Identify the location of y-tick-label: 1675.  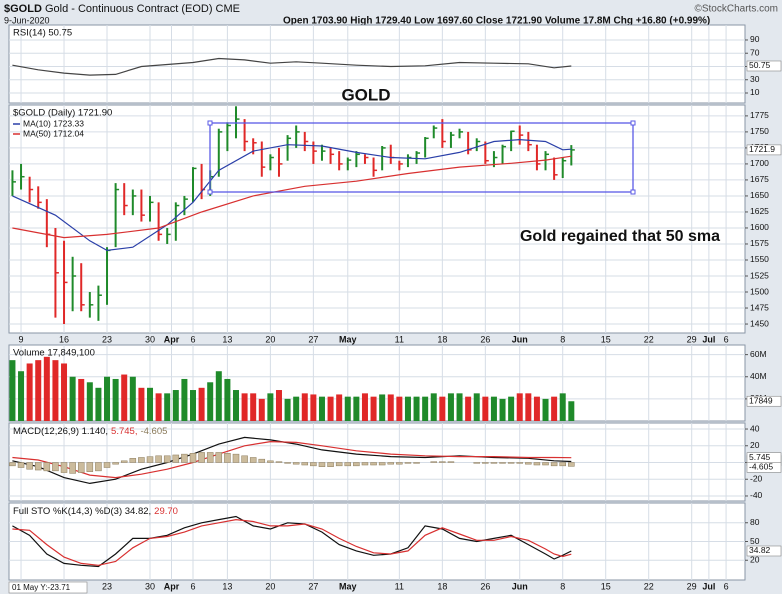
(759, 179).